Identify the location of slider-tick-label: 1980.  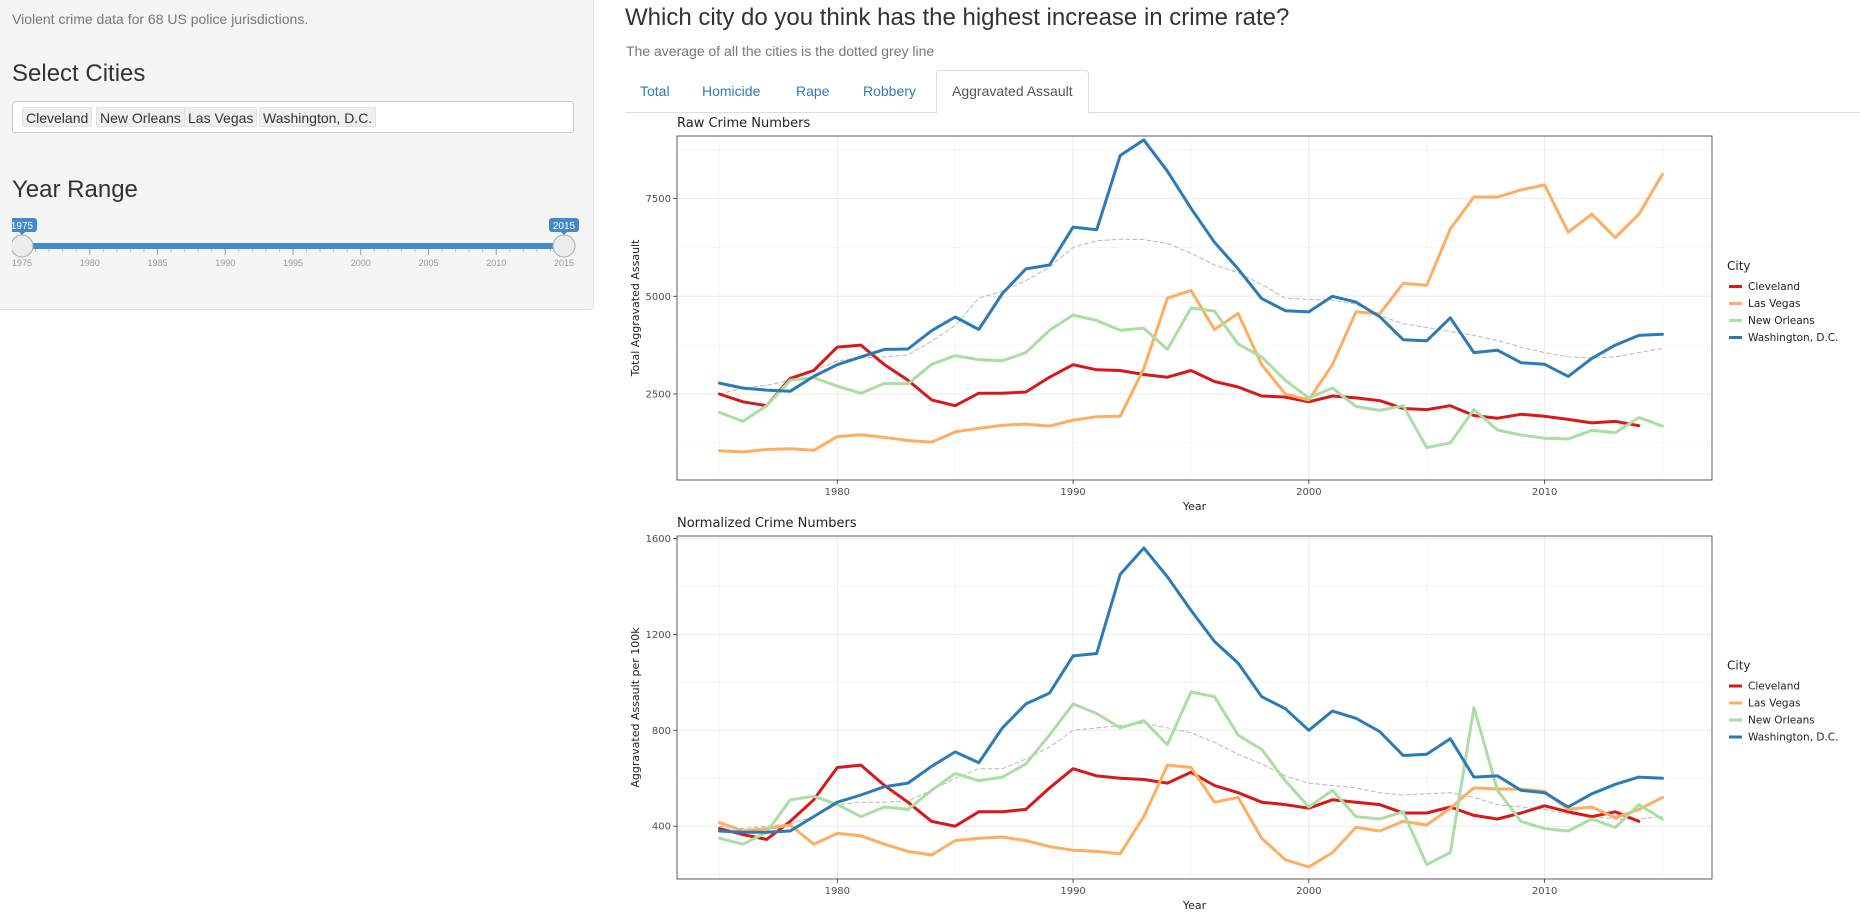
(90, 263).